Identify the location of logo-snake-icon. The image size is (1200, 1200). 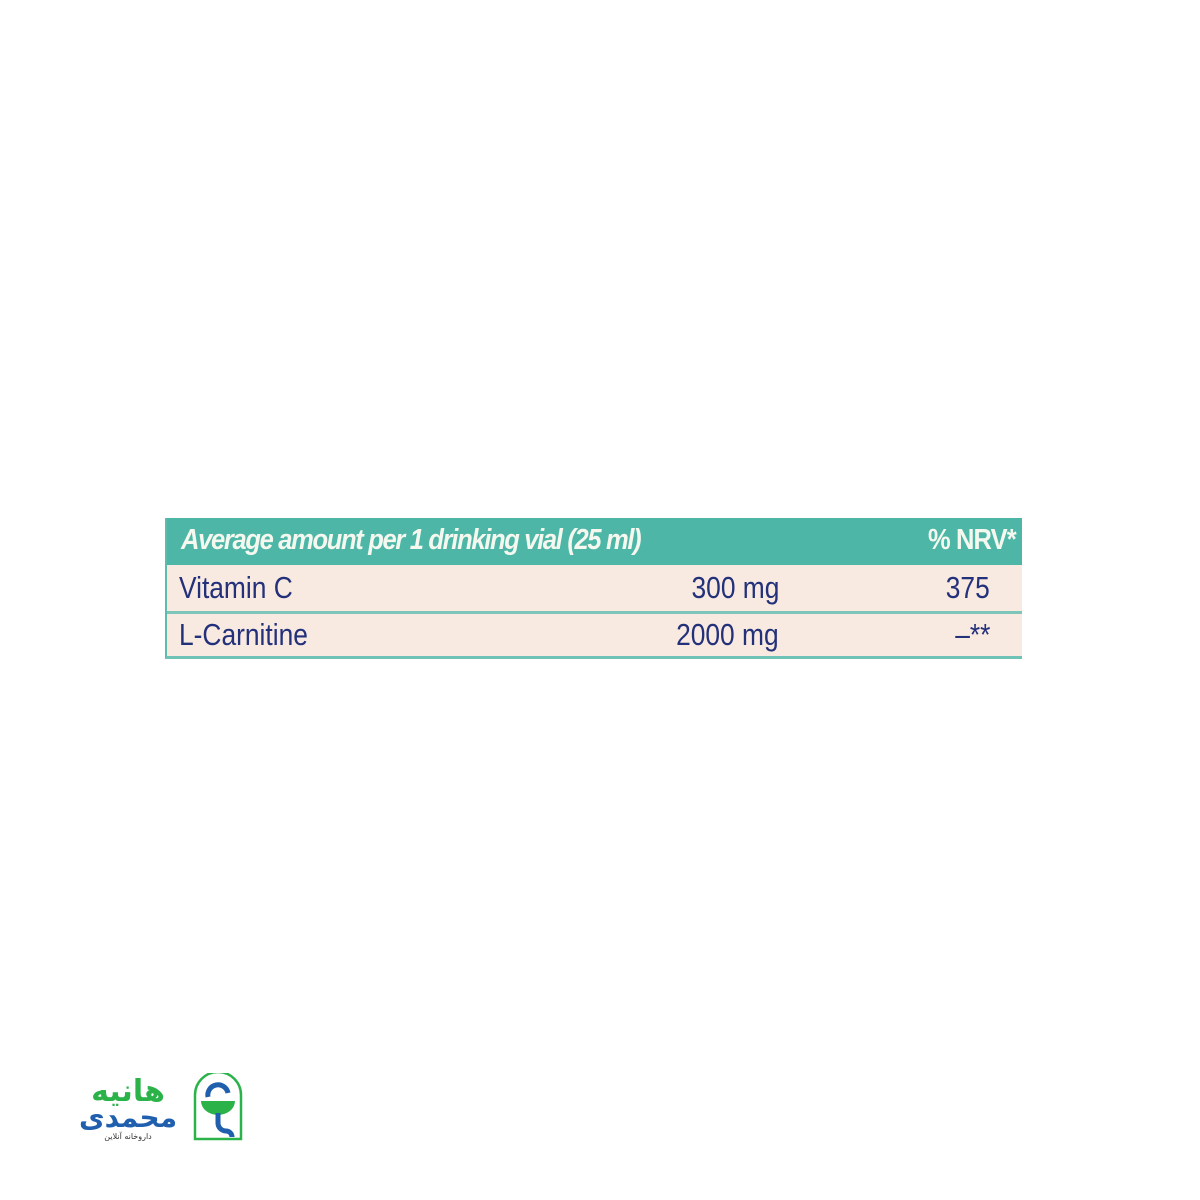
(220, 1110).